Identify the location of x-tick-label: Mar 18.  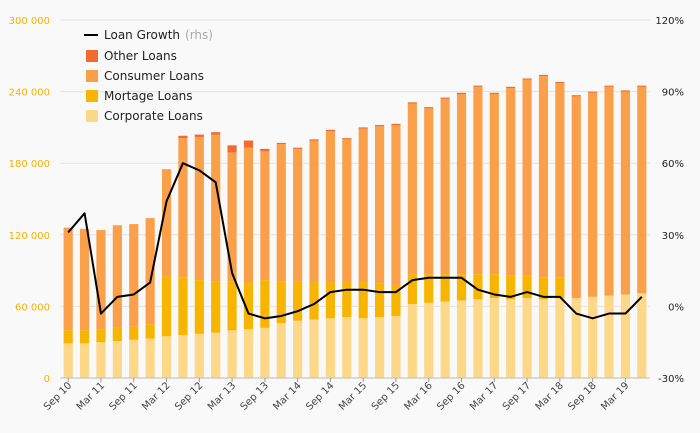
(550, 396).